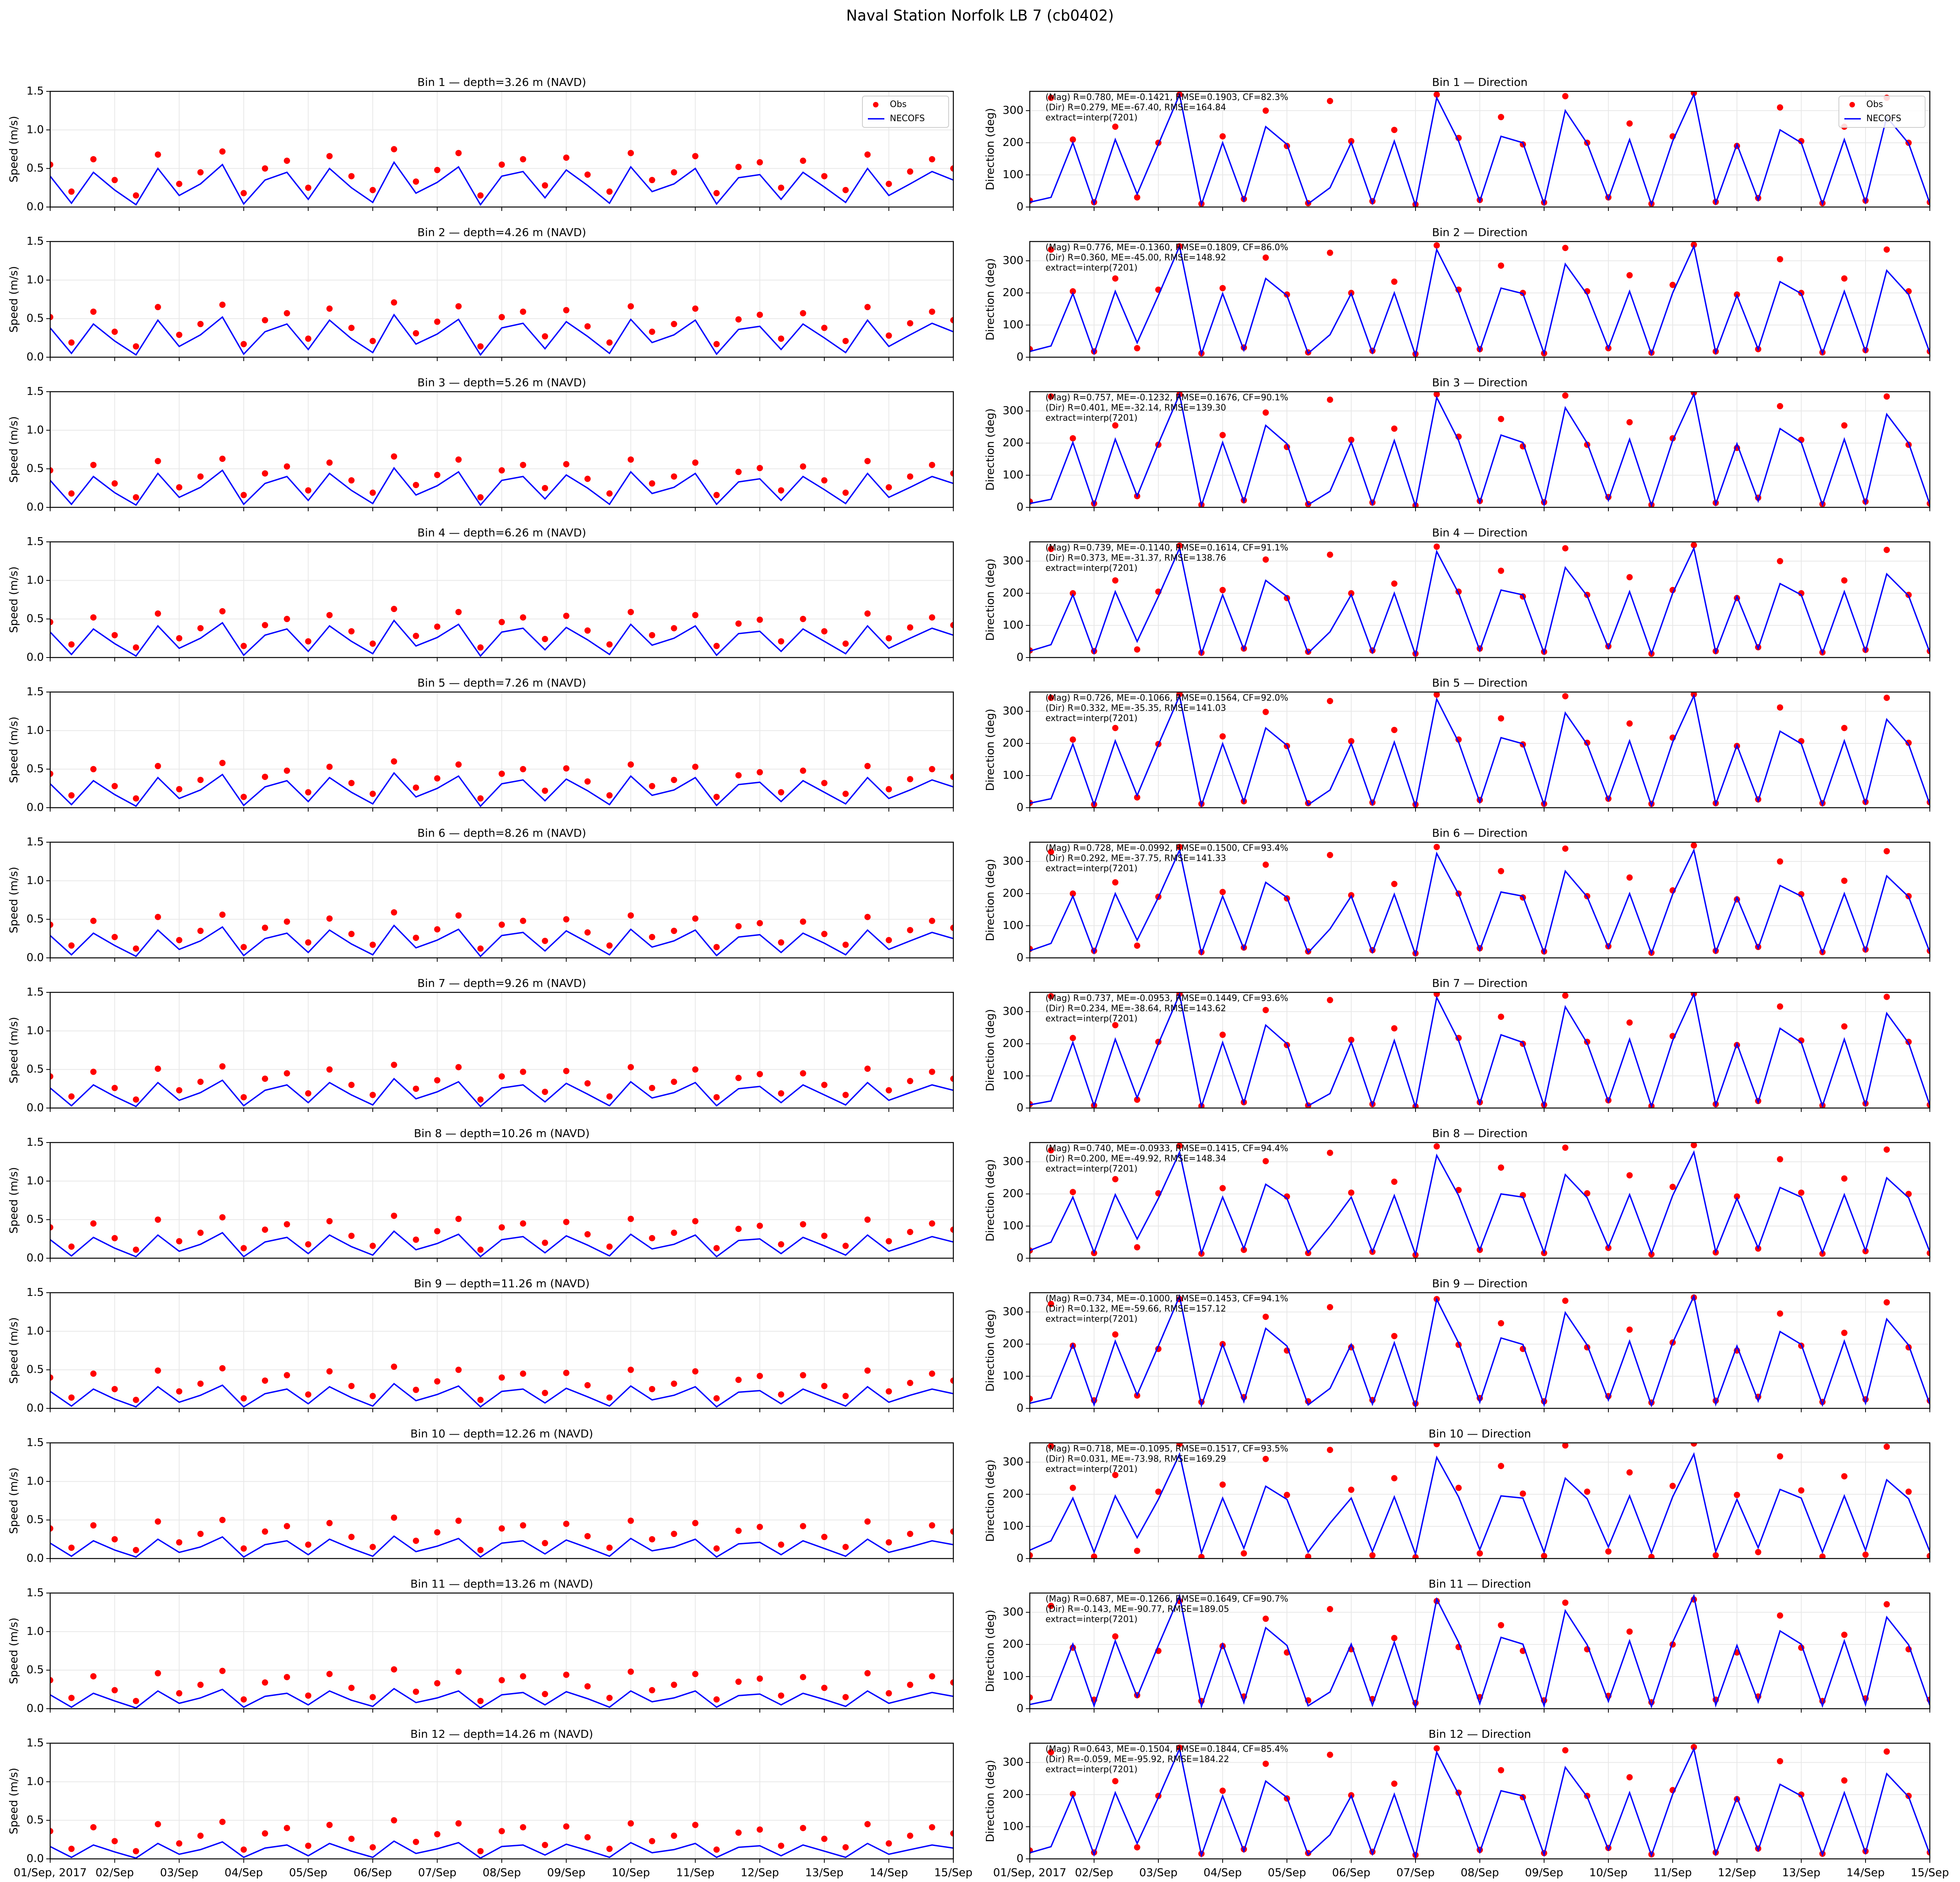  I want to click on y-tick-label: 0, so click(1020, 807).